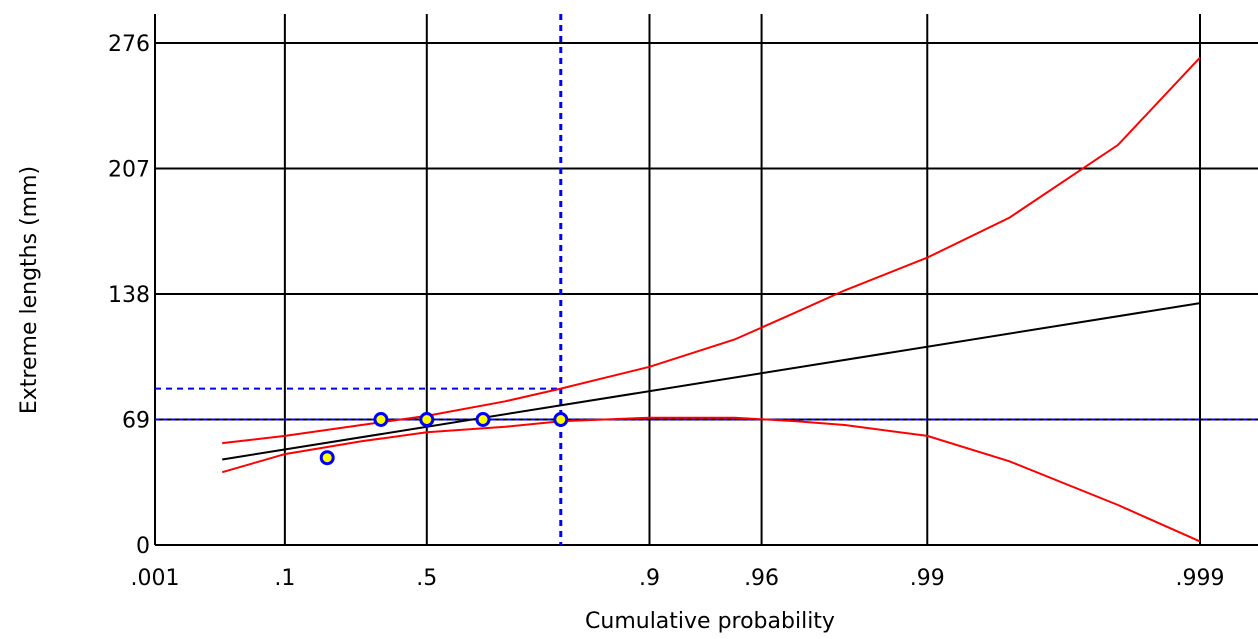 Image resolution: width=1258 pixels, height=639 pixels. Describe the element at coordinates (129, 170) in the screenshot. I see `y-tick-label-207: 207` at that location.